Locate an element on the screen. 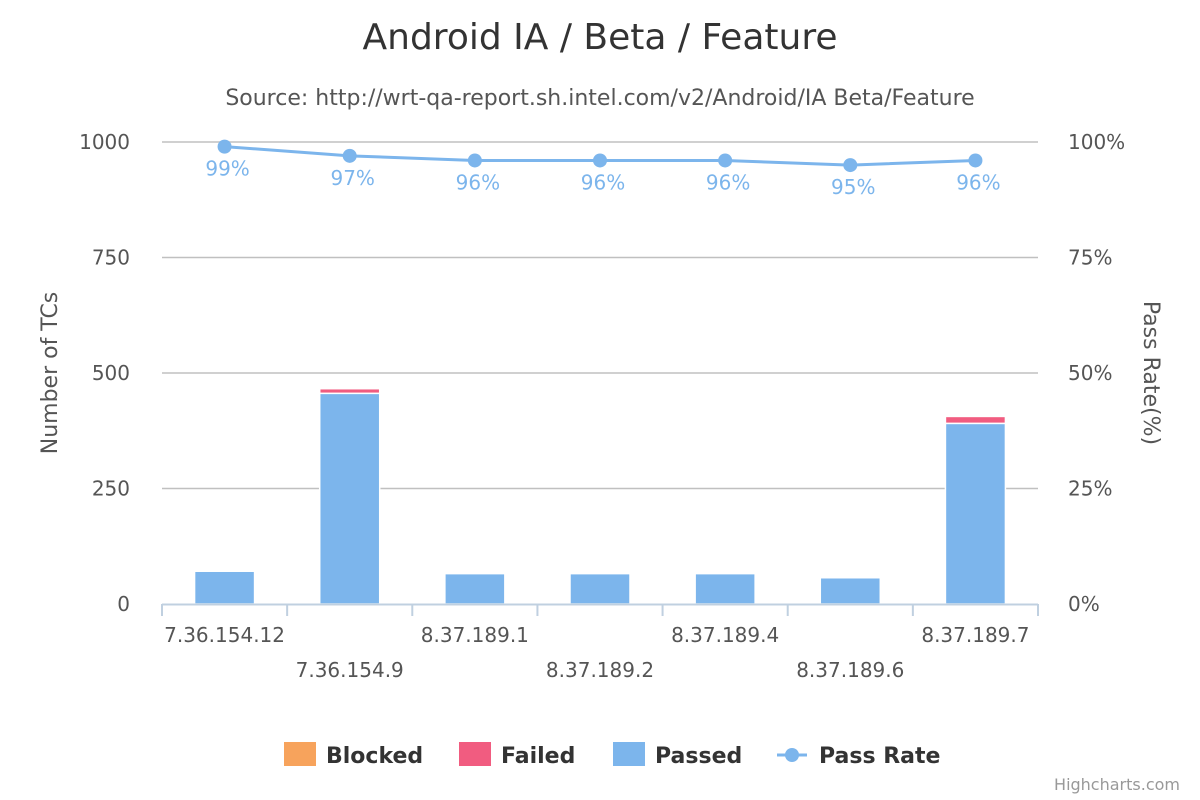 The width and height of the screenshot is (1200, 800). y-left-tick-label: 1000 is located at coordinates (104, 142).